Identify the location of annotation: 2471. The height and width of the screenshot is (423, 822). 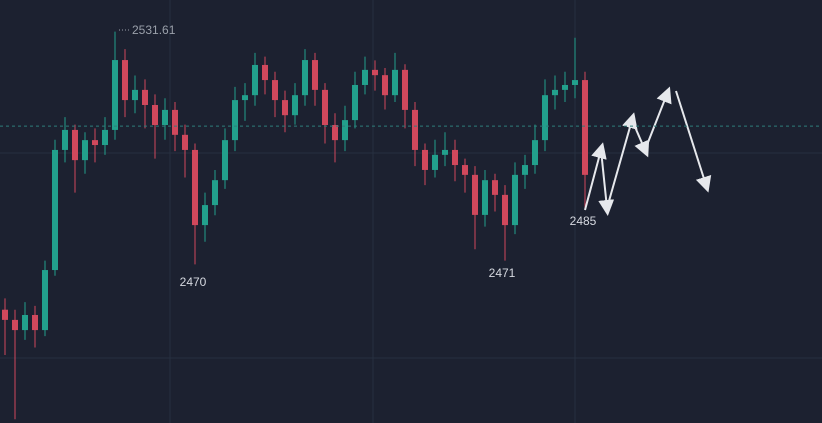
(502, 273).